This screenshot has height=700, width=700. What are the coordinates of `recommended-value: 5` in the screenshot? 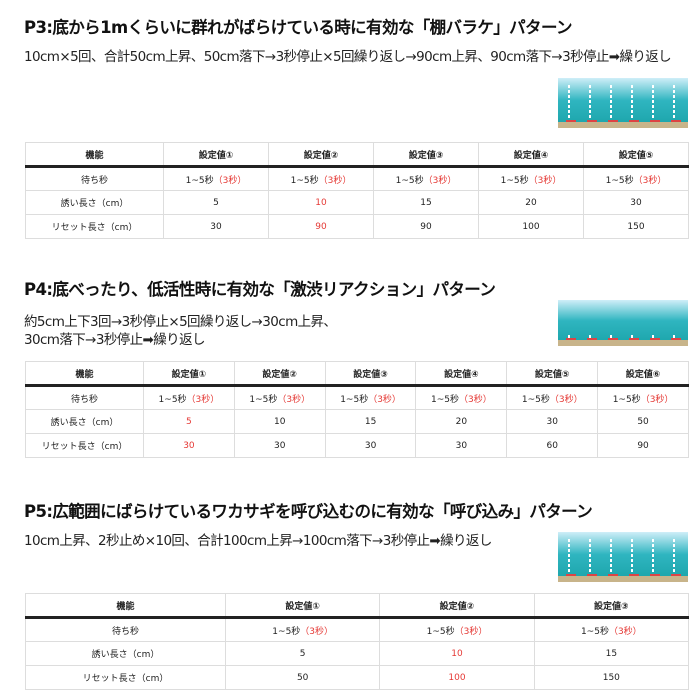 It's located at (189, 421).